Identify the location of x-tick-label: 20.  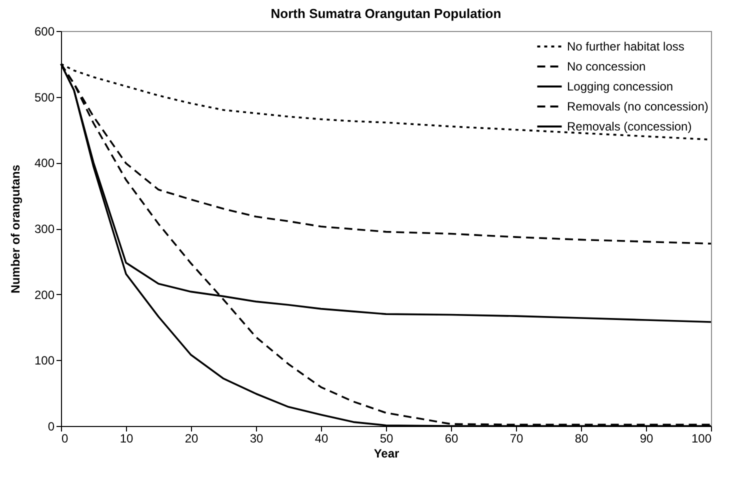
(191, 439).